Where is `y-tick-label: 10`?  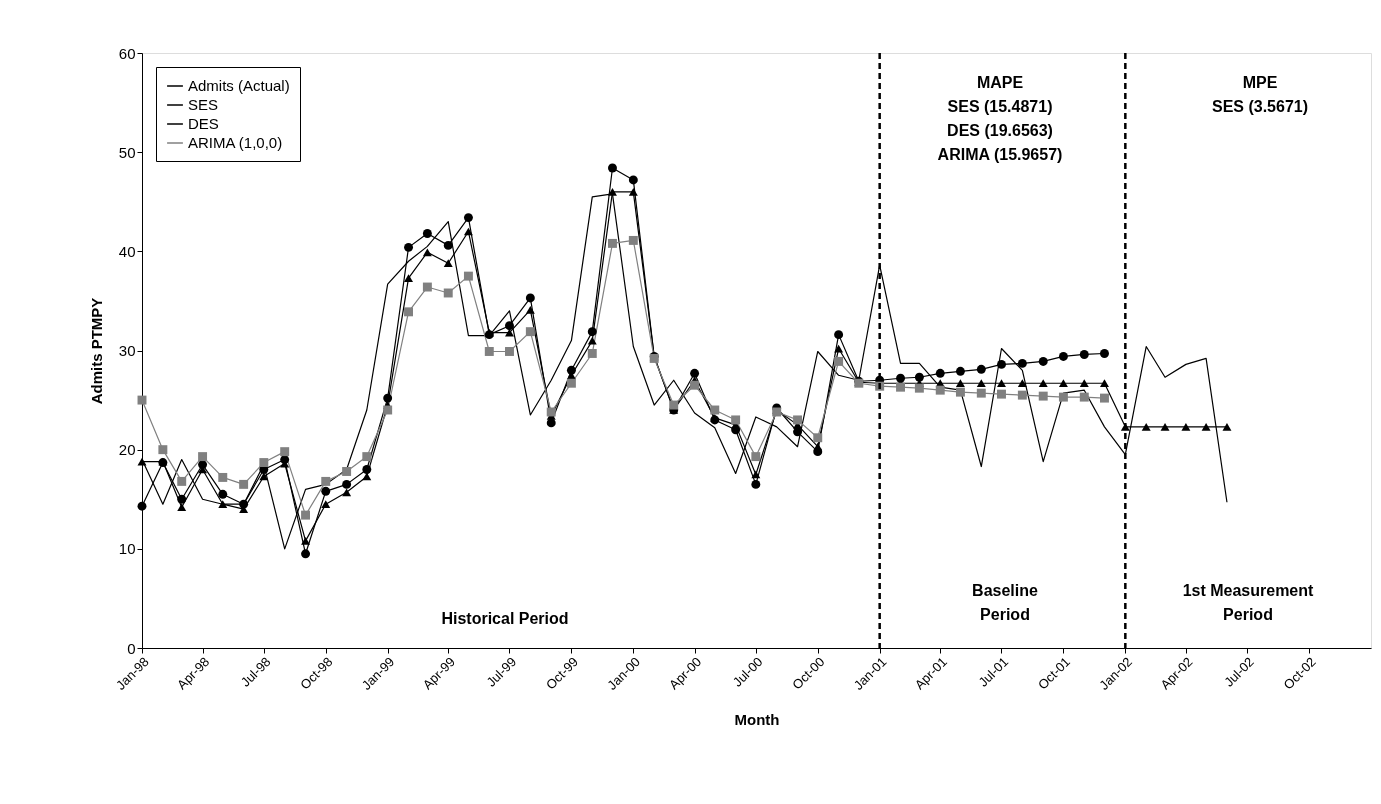
y-tick-label: 10 is located at coordinates (127, 549).